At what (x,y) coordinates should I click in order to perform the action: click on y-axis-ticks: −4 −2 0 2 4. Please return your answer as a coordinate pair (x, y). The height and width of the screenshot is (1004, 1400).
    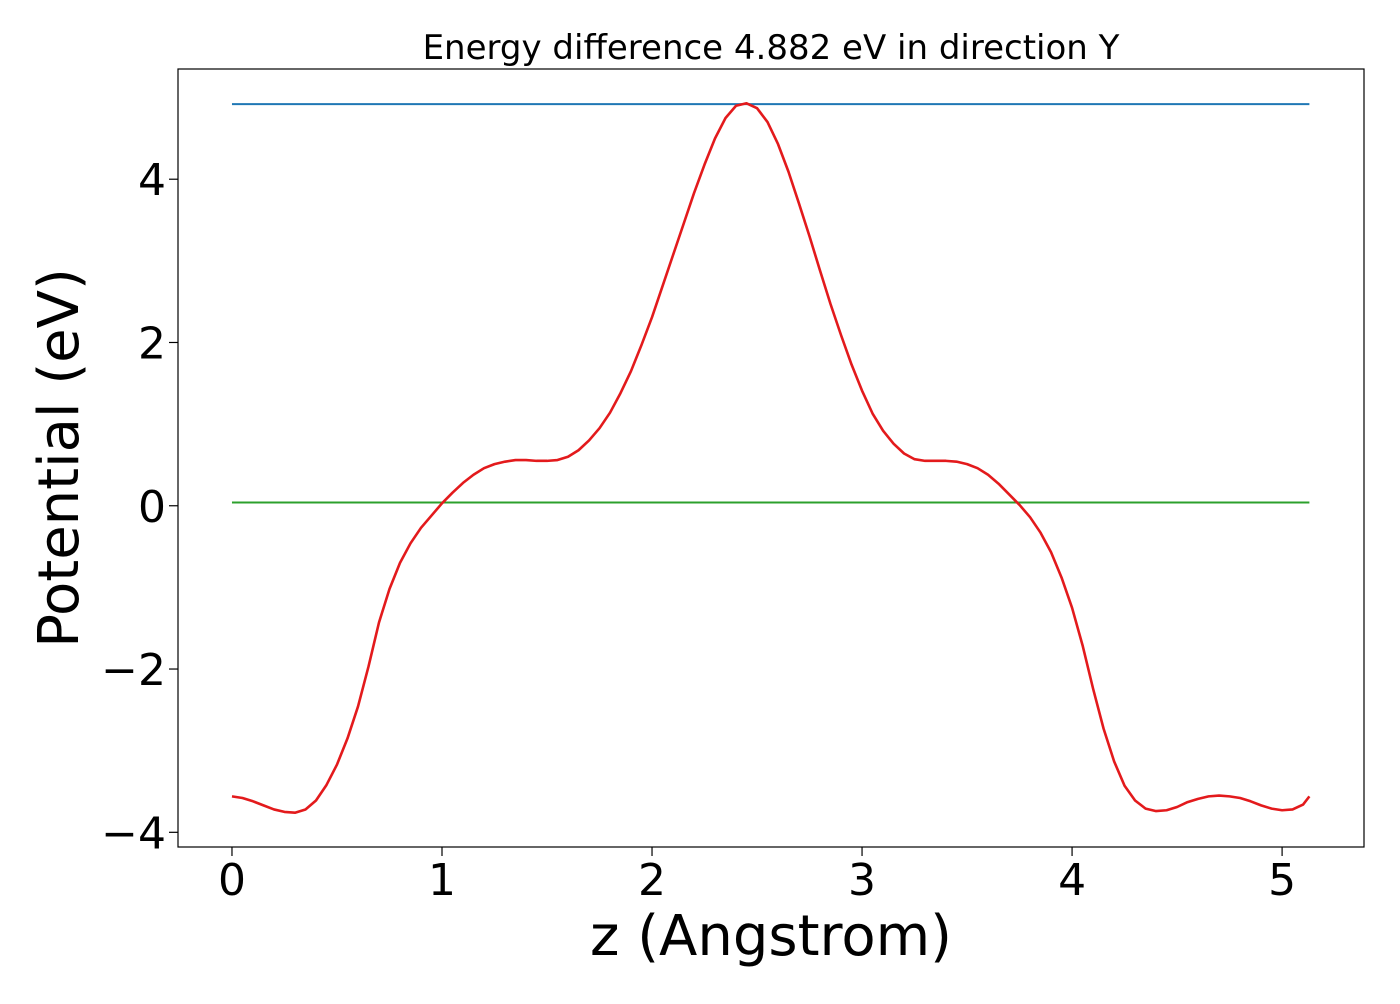
    Looking at the image, I should click on (139, 507).